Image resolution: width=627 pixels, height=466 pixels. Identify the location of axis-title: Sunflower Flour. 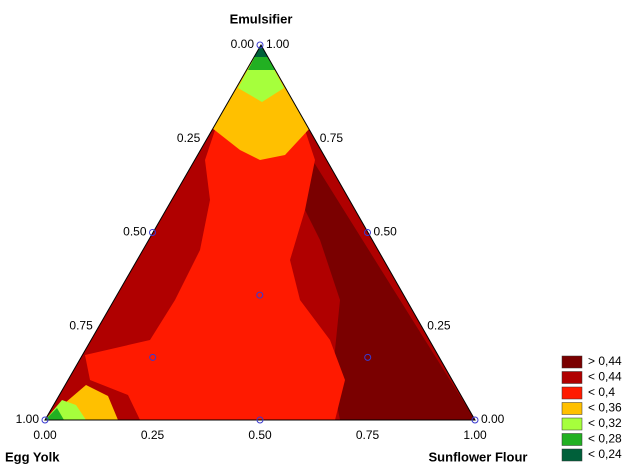
(478, 456).